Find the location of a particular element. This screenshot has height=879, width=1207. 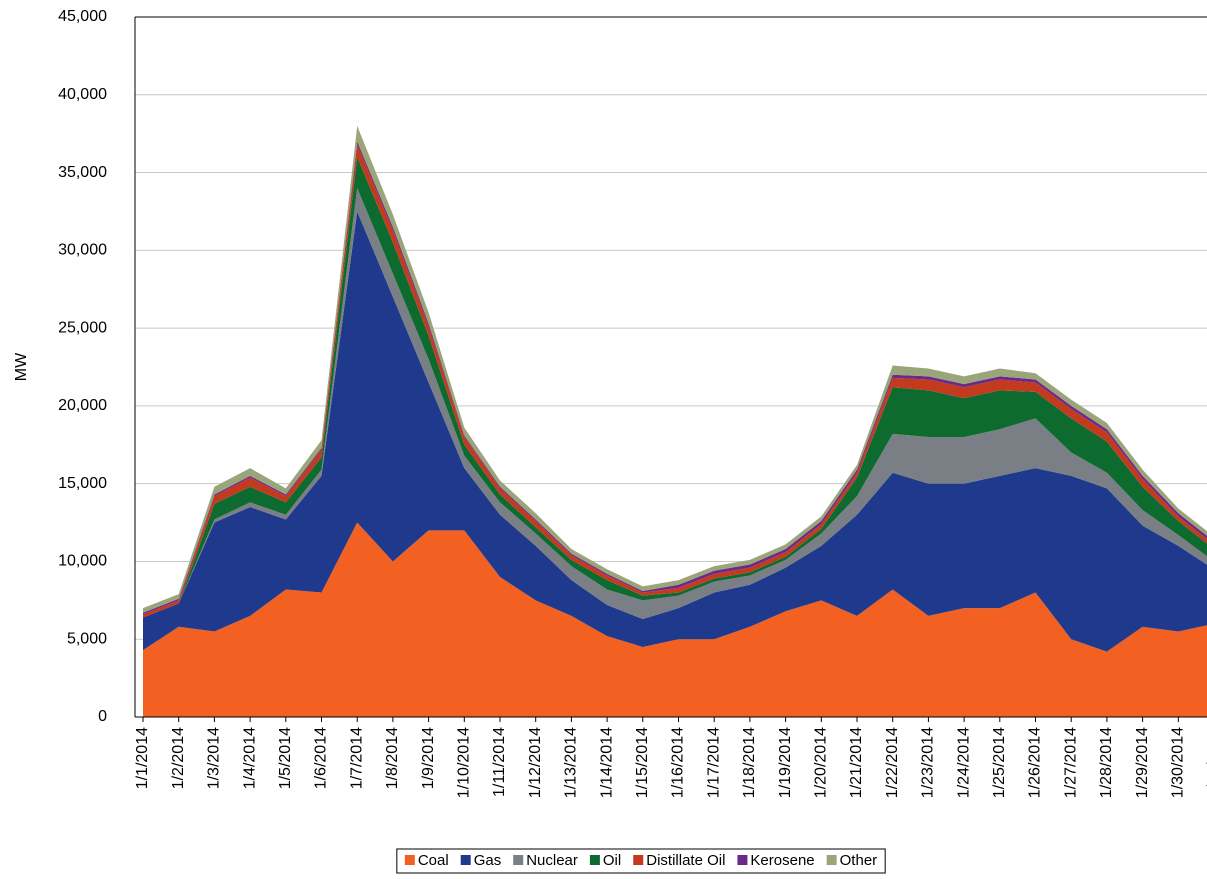

x-tick-label: 1/19/2014 is located at coordinates (785, 762).